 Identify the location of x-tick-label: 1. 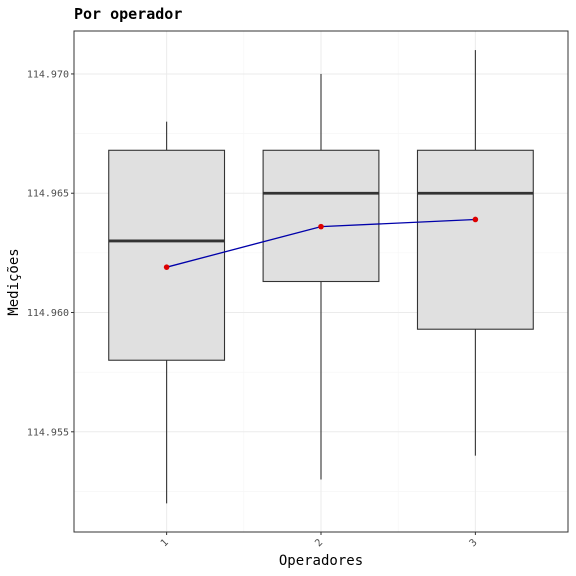
(165, 543).